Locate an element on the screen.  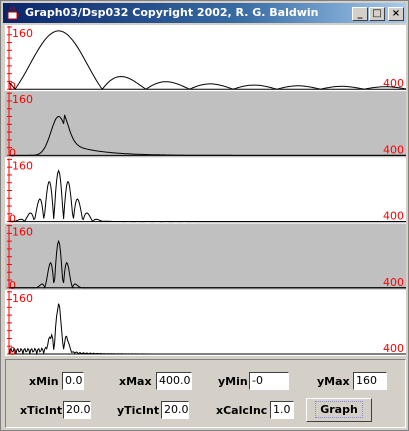
minimize-button: _ is located at coordinates (360, 14).